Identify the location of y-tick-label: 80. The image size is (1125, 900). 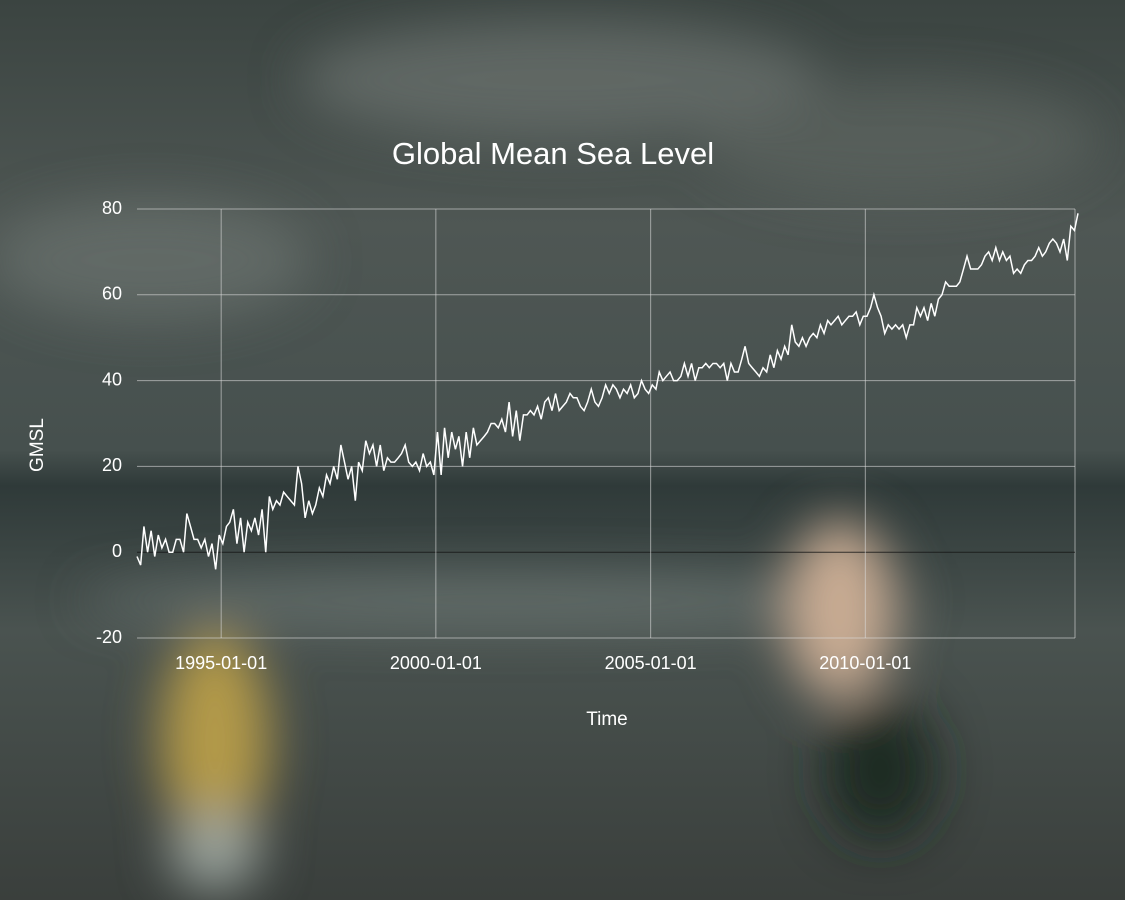
(112, 208).